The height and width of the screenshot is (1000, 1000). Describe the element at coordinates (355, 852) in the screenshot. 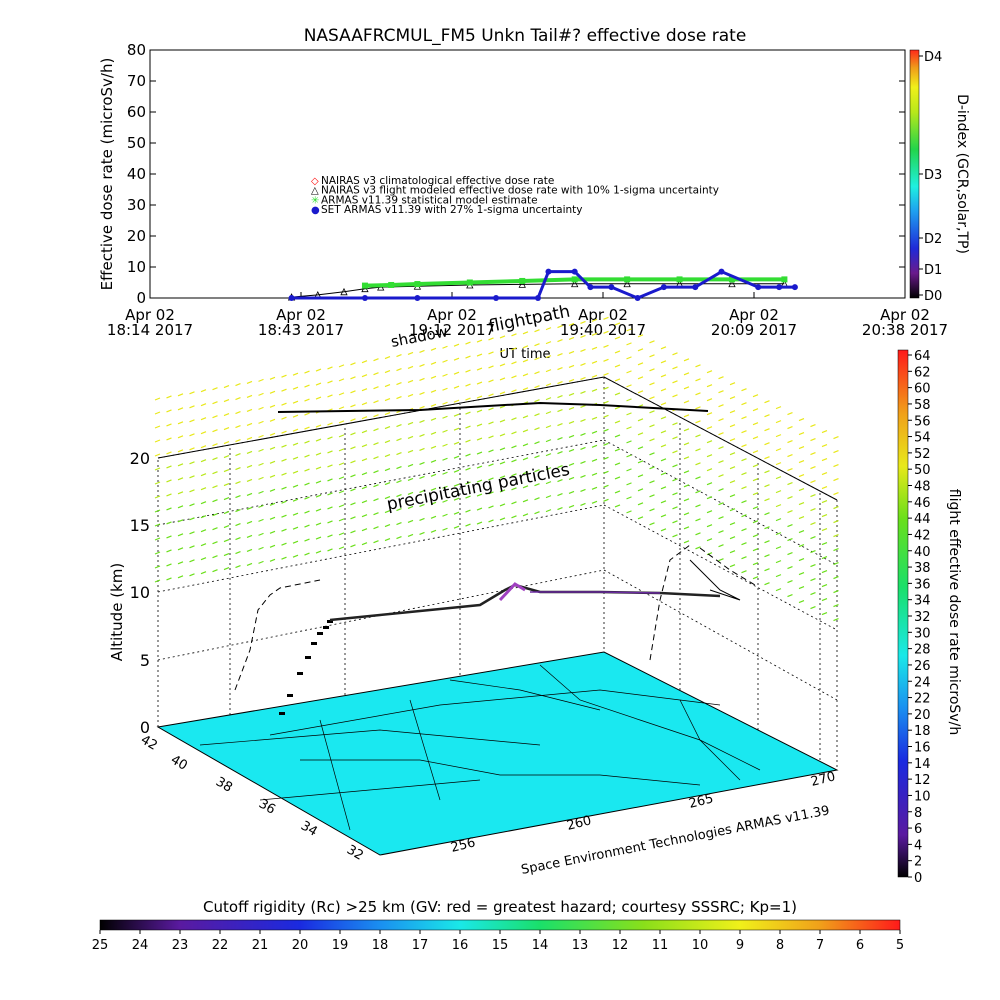

I see `latitude-tick-label: 32` at that location.